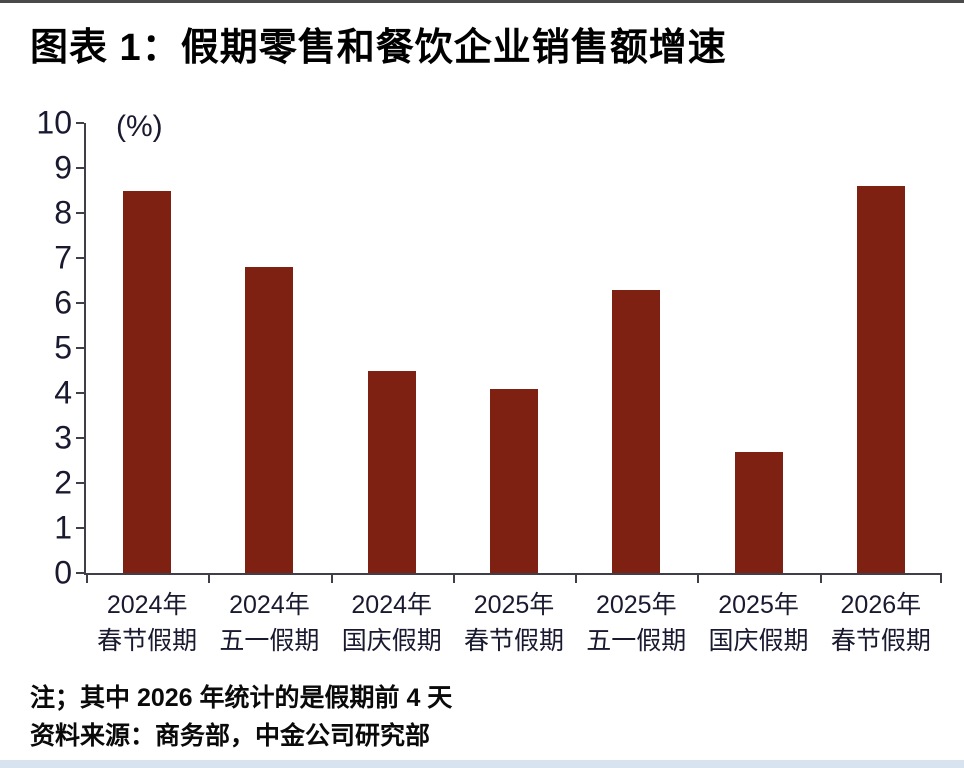 The width and height of the screenshot is (964, 768). What do you see at coordinates (63, 572) in the screenshot?
I see `y-axis-tick-label: 0` at bounding box center [63, 572].